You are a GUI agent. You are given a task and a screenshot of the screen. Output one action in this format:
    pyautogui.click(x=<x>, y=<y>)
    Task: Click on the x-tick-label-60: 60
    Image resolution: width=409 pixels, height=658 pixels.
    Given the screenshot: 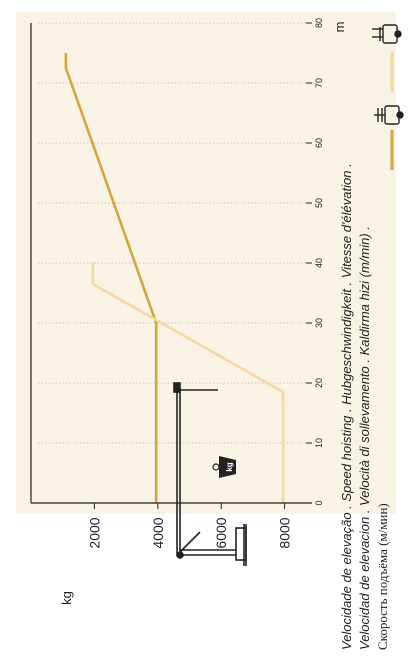 What is the action you would take?
    pyautogui.click(x=319, y=143)
    